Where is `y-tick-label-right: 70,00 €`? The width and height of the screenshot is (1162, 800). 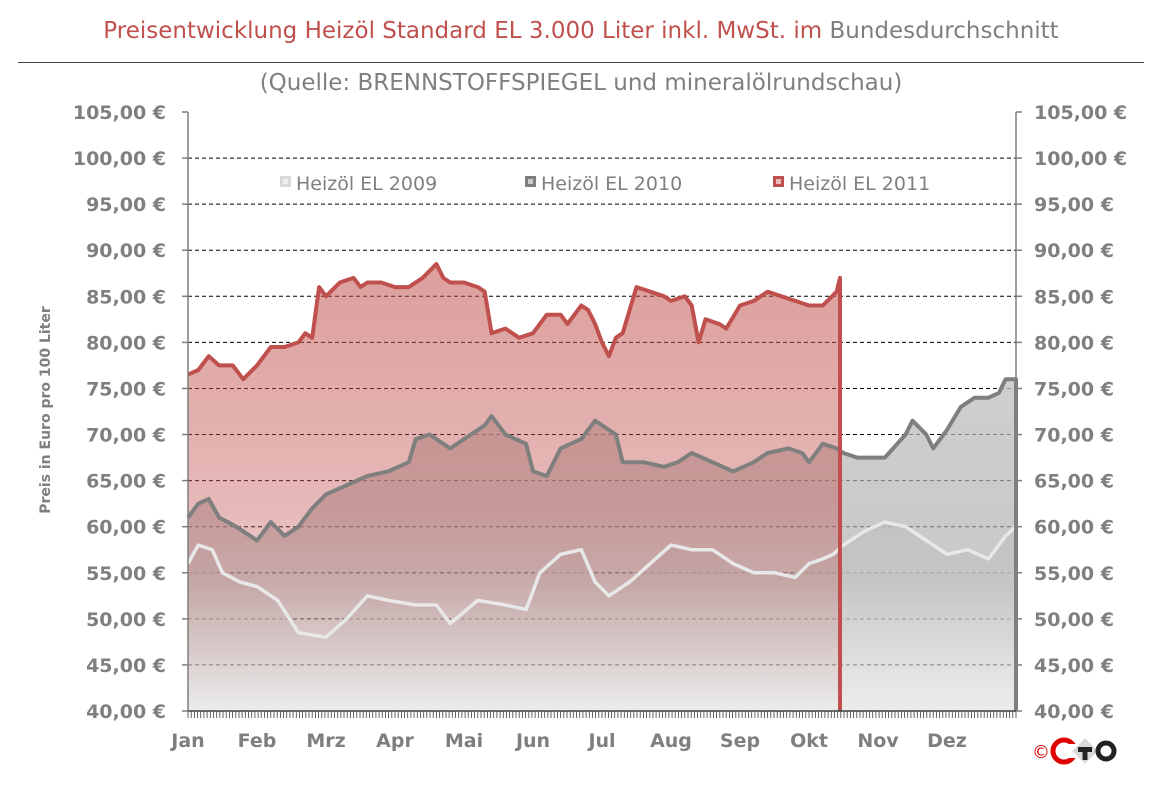 y-tick-label-right: 70,00 € is located at coordinates (1074, 436).